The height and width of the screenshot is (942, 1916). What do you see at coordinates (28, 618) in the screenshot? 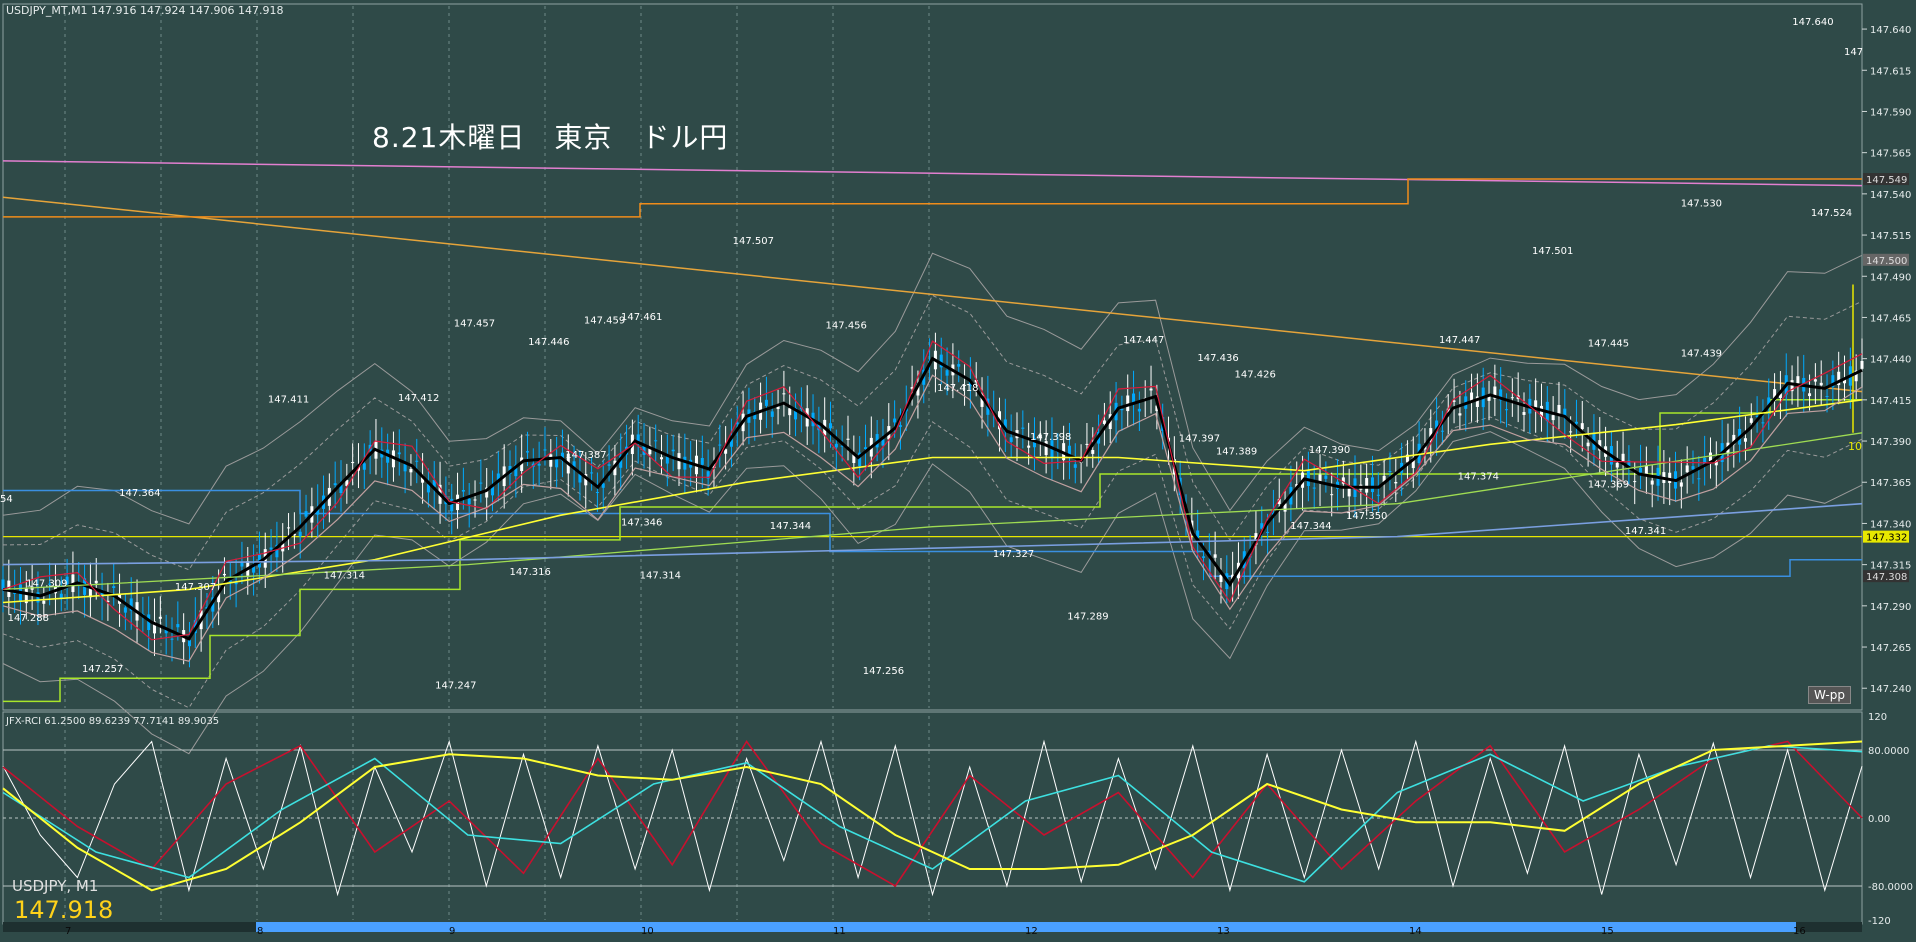
I see `price-annotation: 147.288` at bounding box center [28, 618].